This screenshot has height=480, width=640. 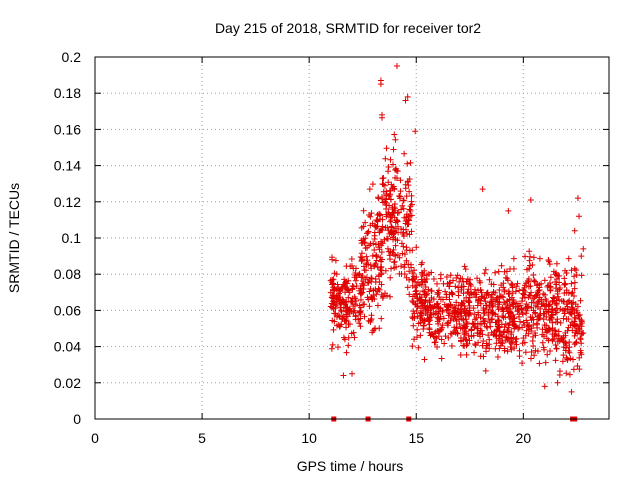 What do you see at coordinates (67, 93) in the screenshot?
I see `y-tick-label: 0.18` at bounding box center [67, 93].